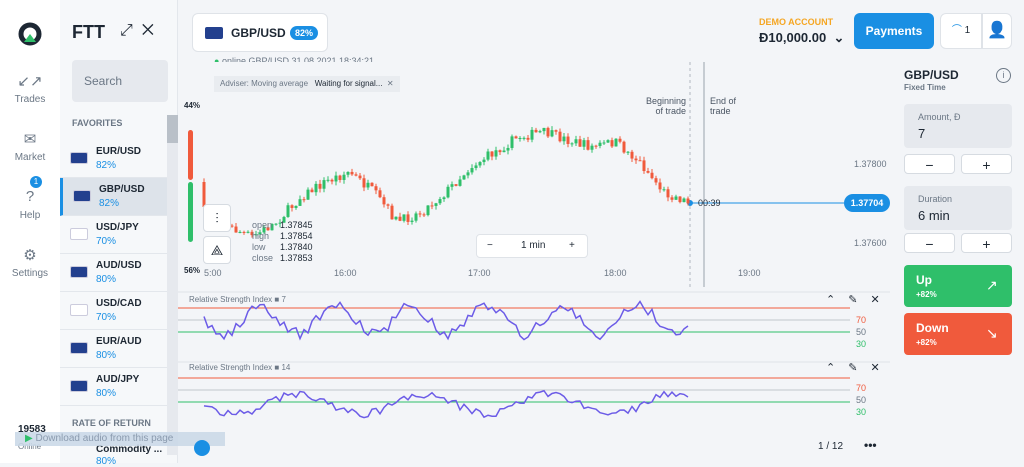 This screenshot has height=467, width=1024. I want to click on asset-row: GBP/USD 82%, so click(113, 197).